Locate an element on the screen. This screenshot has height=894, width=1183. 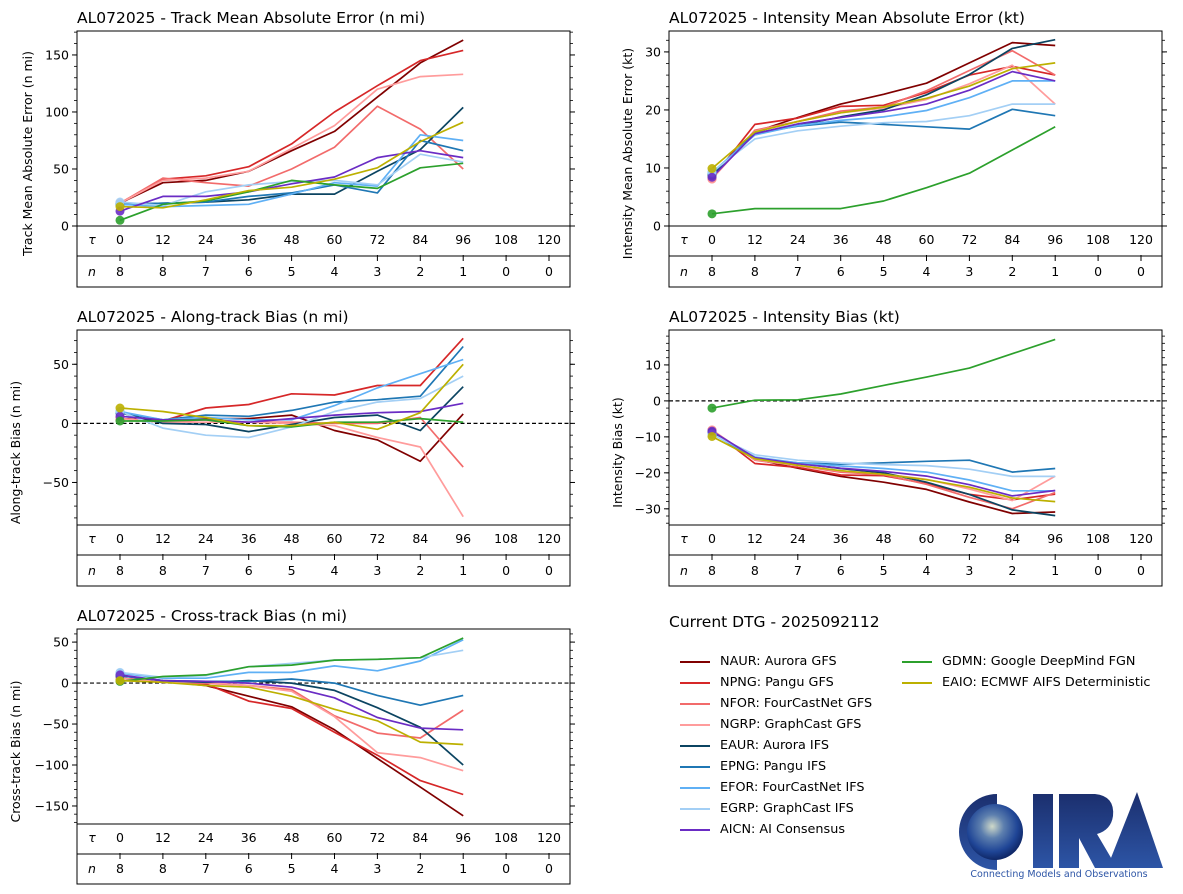
cira-logo: Connecting Models and Observations is located at coordinates (1059, 835).